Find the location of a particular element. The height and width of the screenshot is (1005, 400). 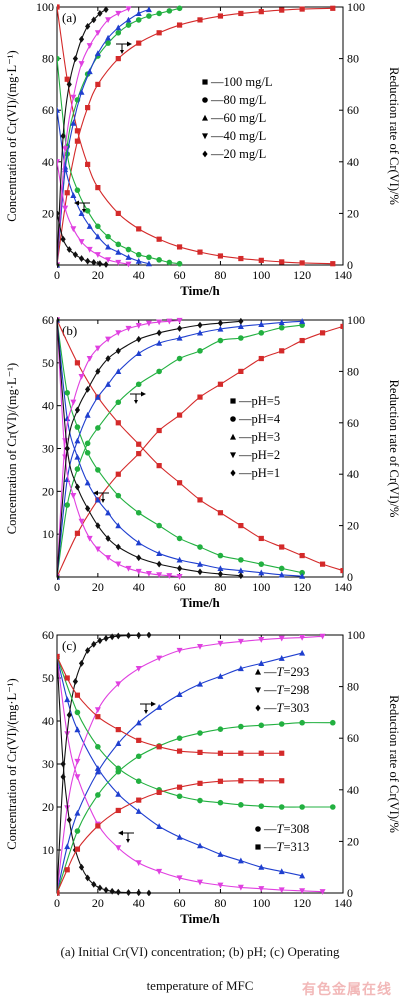

x-tick-label: 80 is located at coordinates (220, 587).